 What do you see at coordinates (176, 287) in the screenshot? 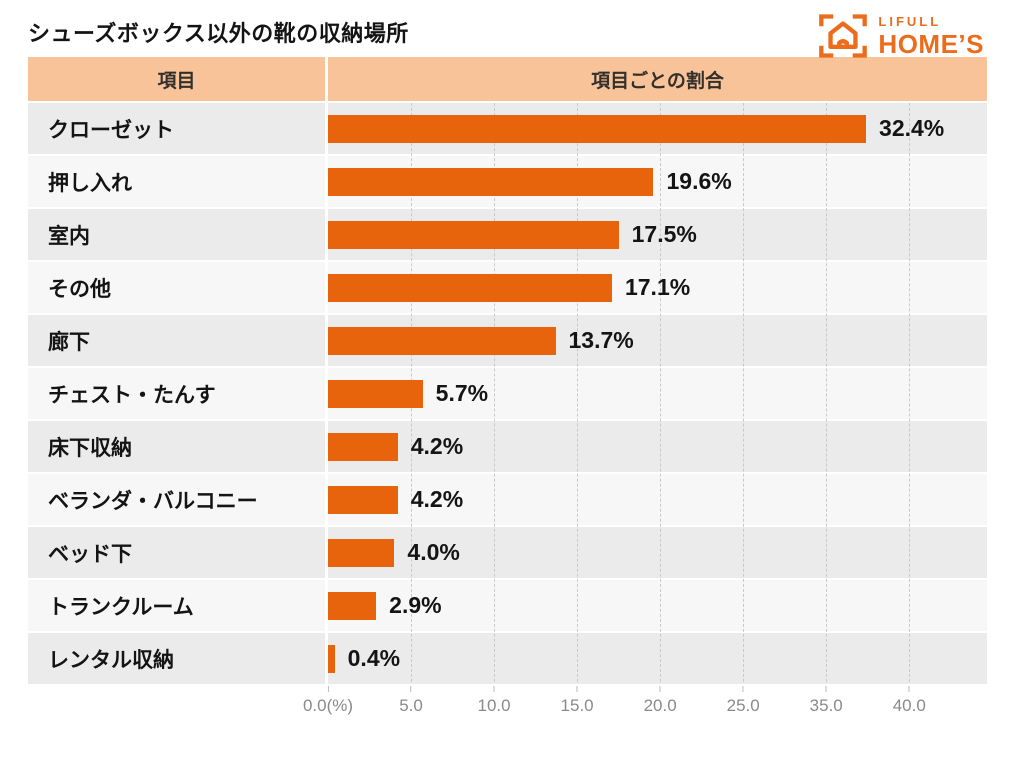
I see `category-label: その他` at bounding box center [176, 287].